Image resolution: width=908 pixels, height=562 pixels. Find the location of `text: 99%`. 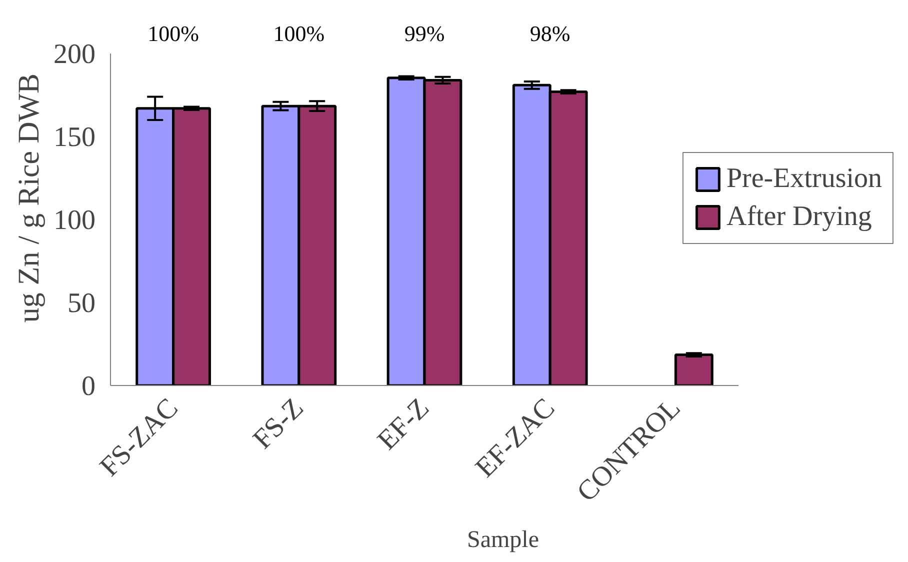

text: 99% is located at coordinates (424, 33).